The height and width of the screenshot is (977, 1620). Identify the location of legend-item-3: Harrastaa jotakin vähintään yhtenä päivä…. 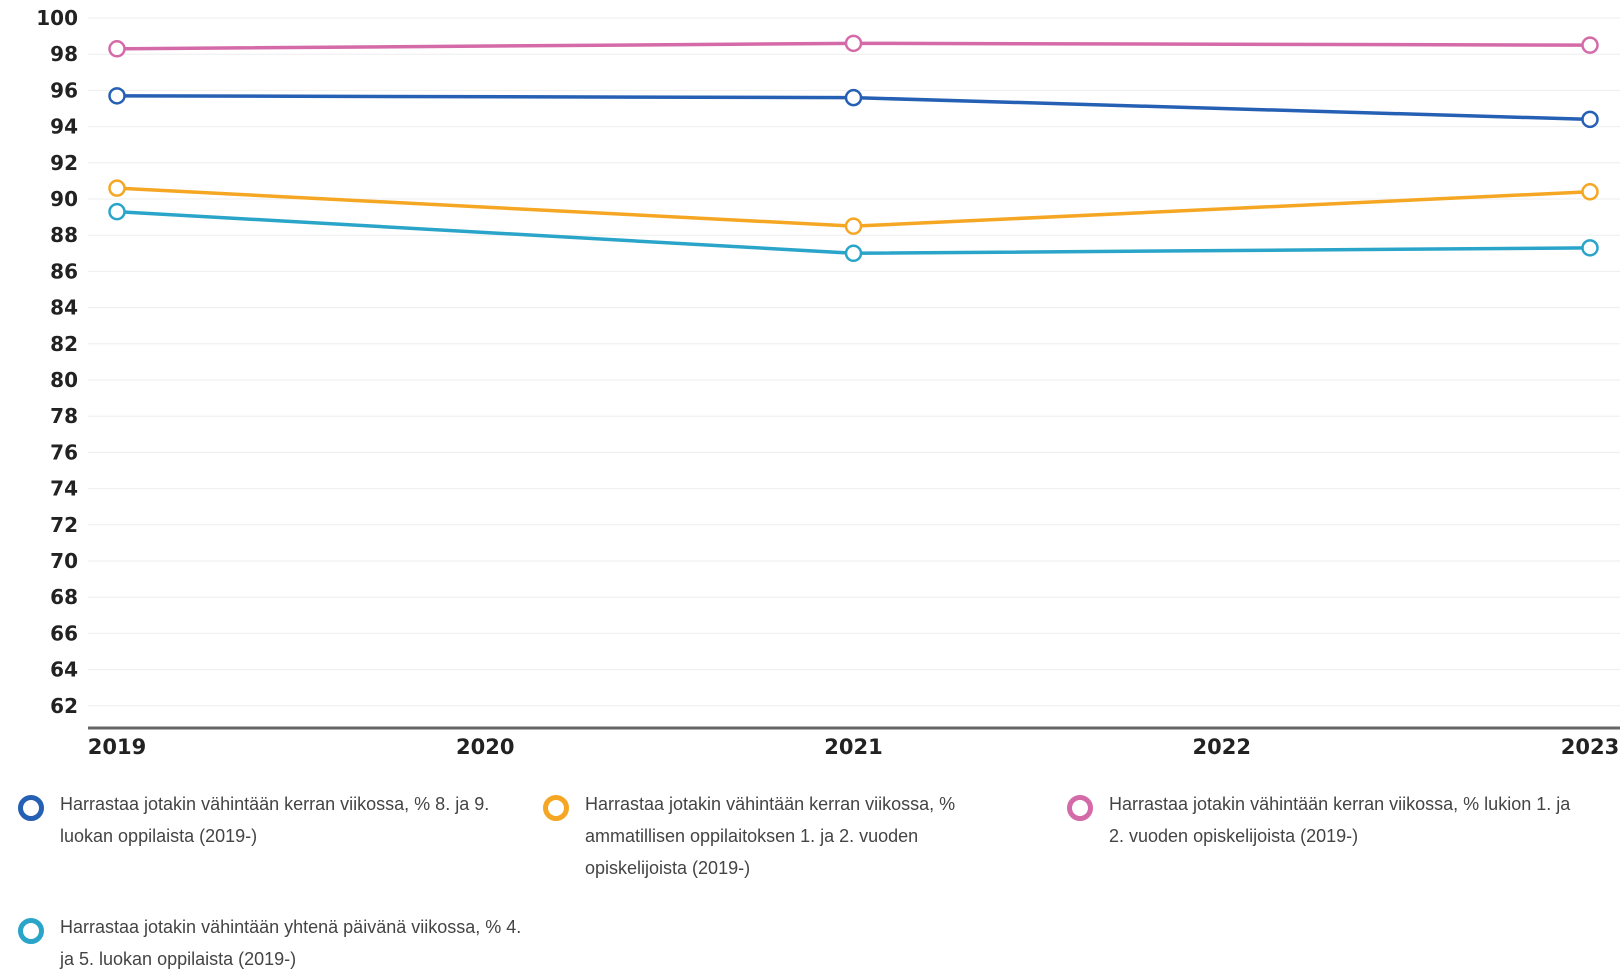
(273, 945).